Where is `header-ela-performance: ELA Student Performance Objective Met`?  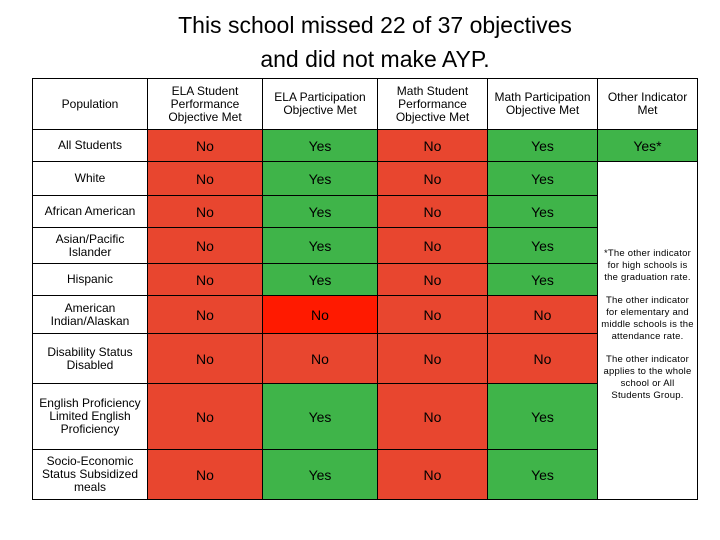 header-ela-performance: ELA Student Performance Objective Met is located at coordinates (205, 104).